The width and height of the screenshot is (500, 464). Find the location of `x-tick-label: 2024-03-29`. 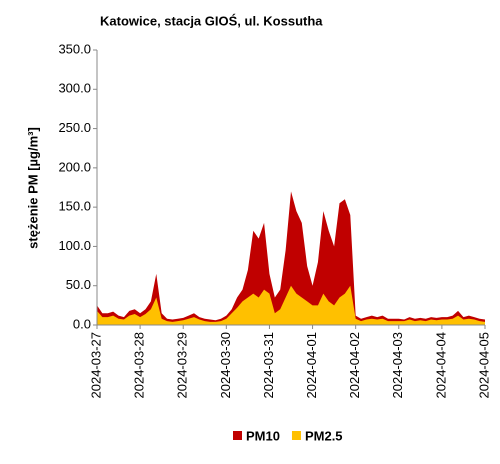

x-tick-label: 2024-03-29 is located at coordinates (182, 365).